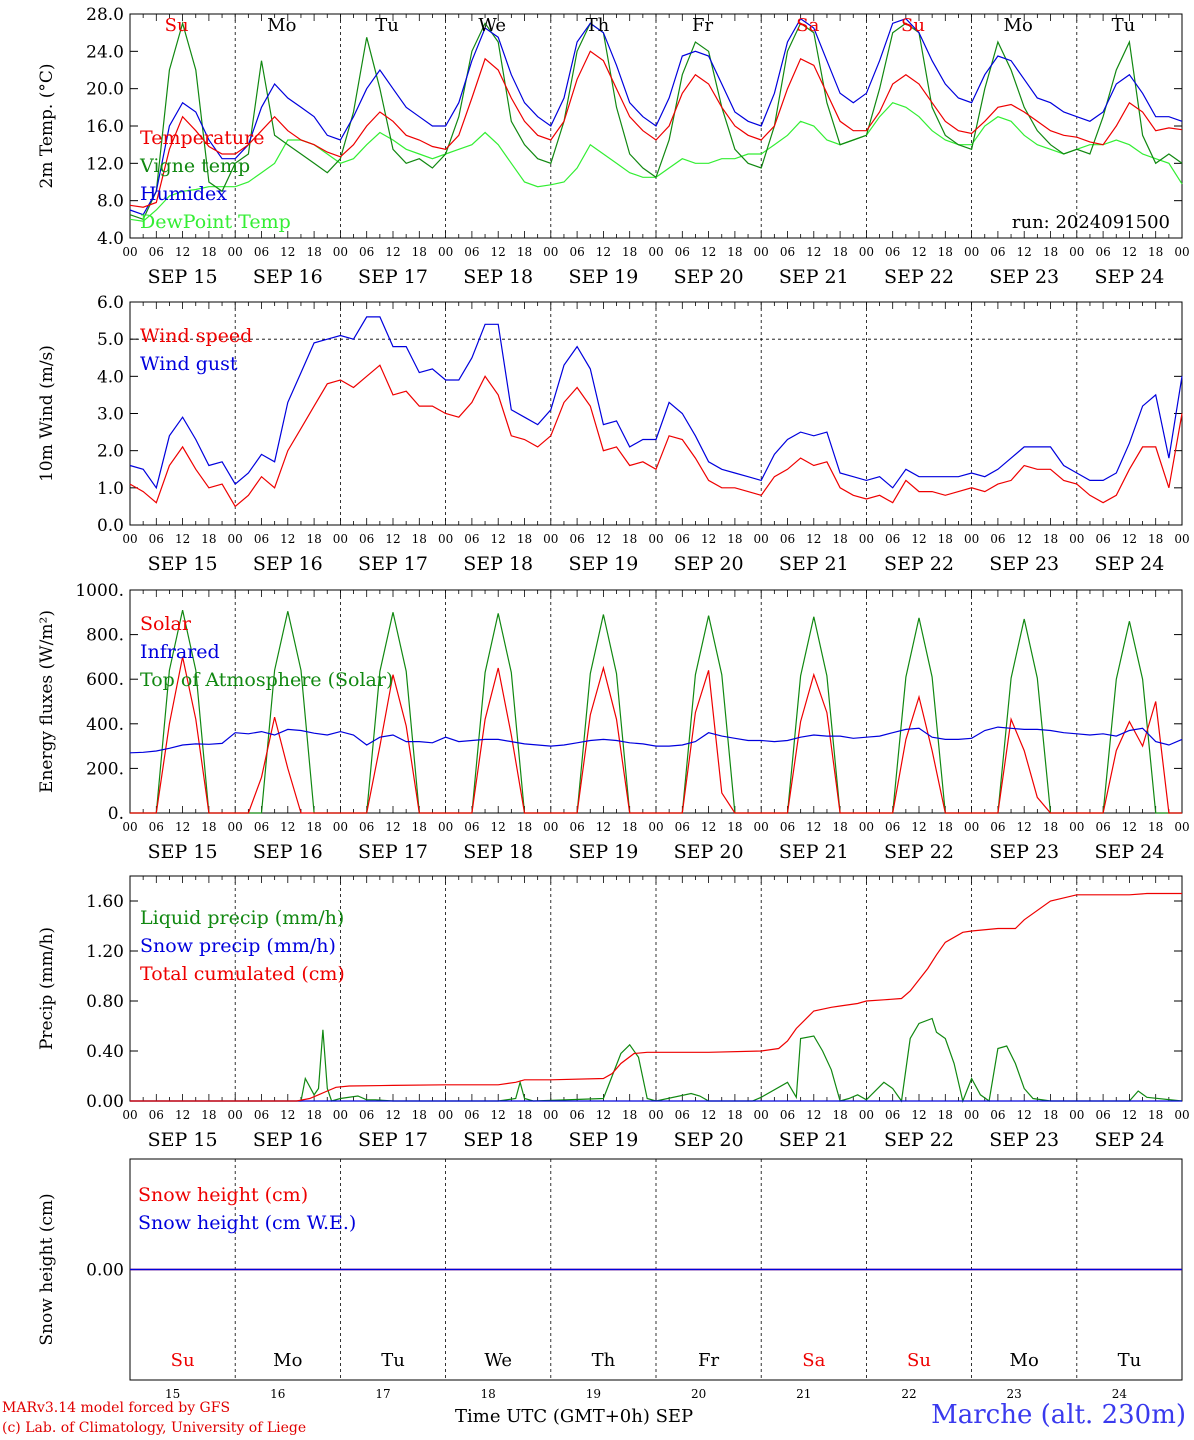 The image size is (1194, 1440). What do you see at coordinates (183, 852) in the screenshot?
I see `date-label: SEP 15` at bounding box center [183, 852].